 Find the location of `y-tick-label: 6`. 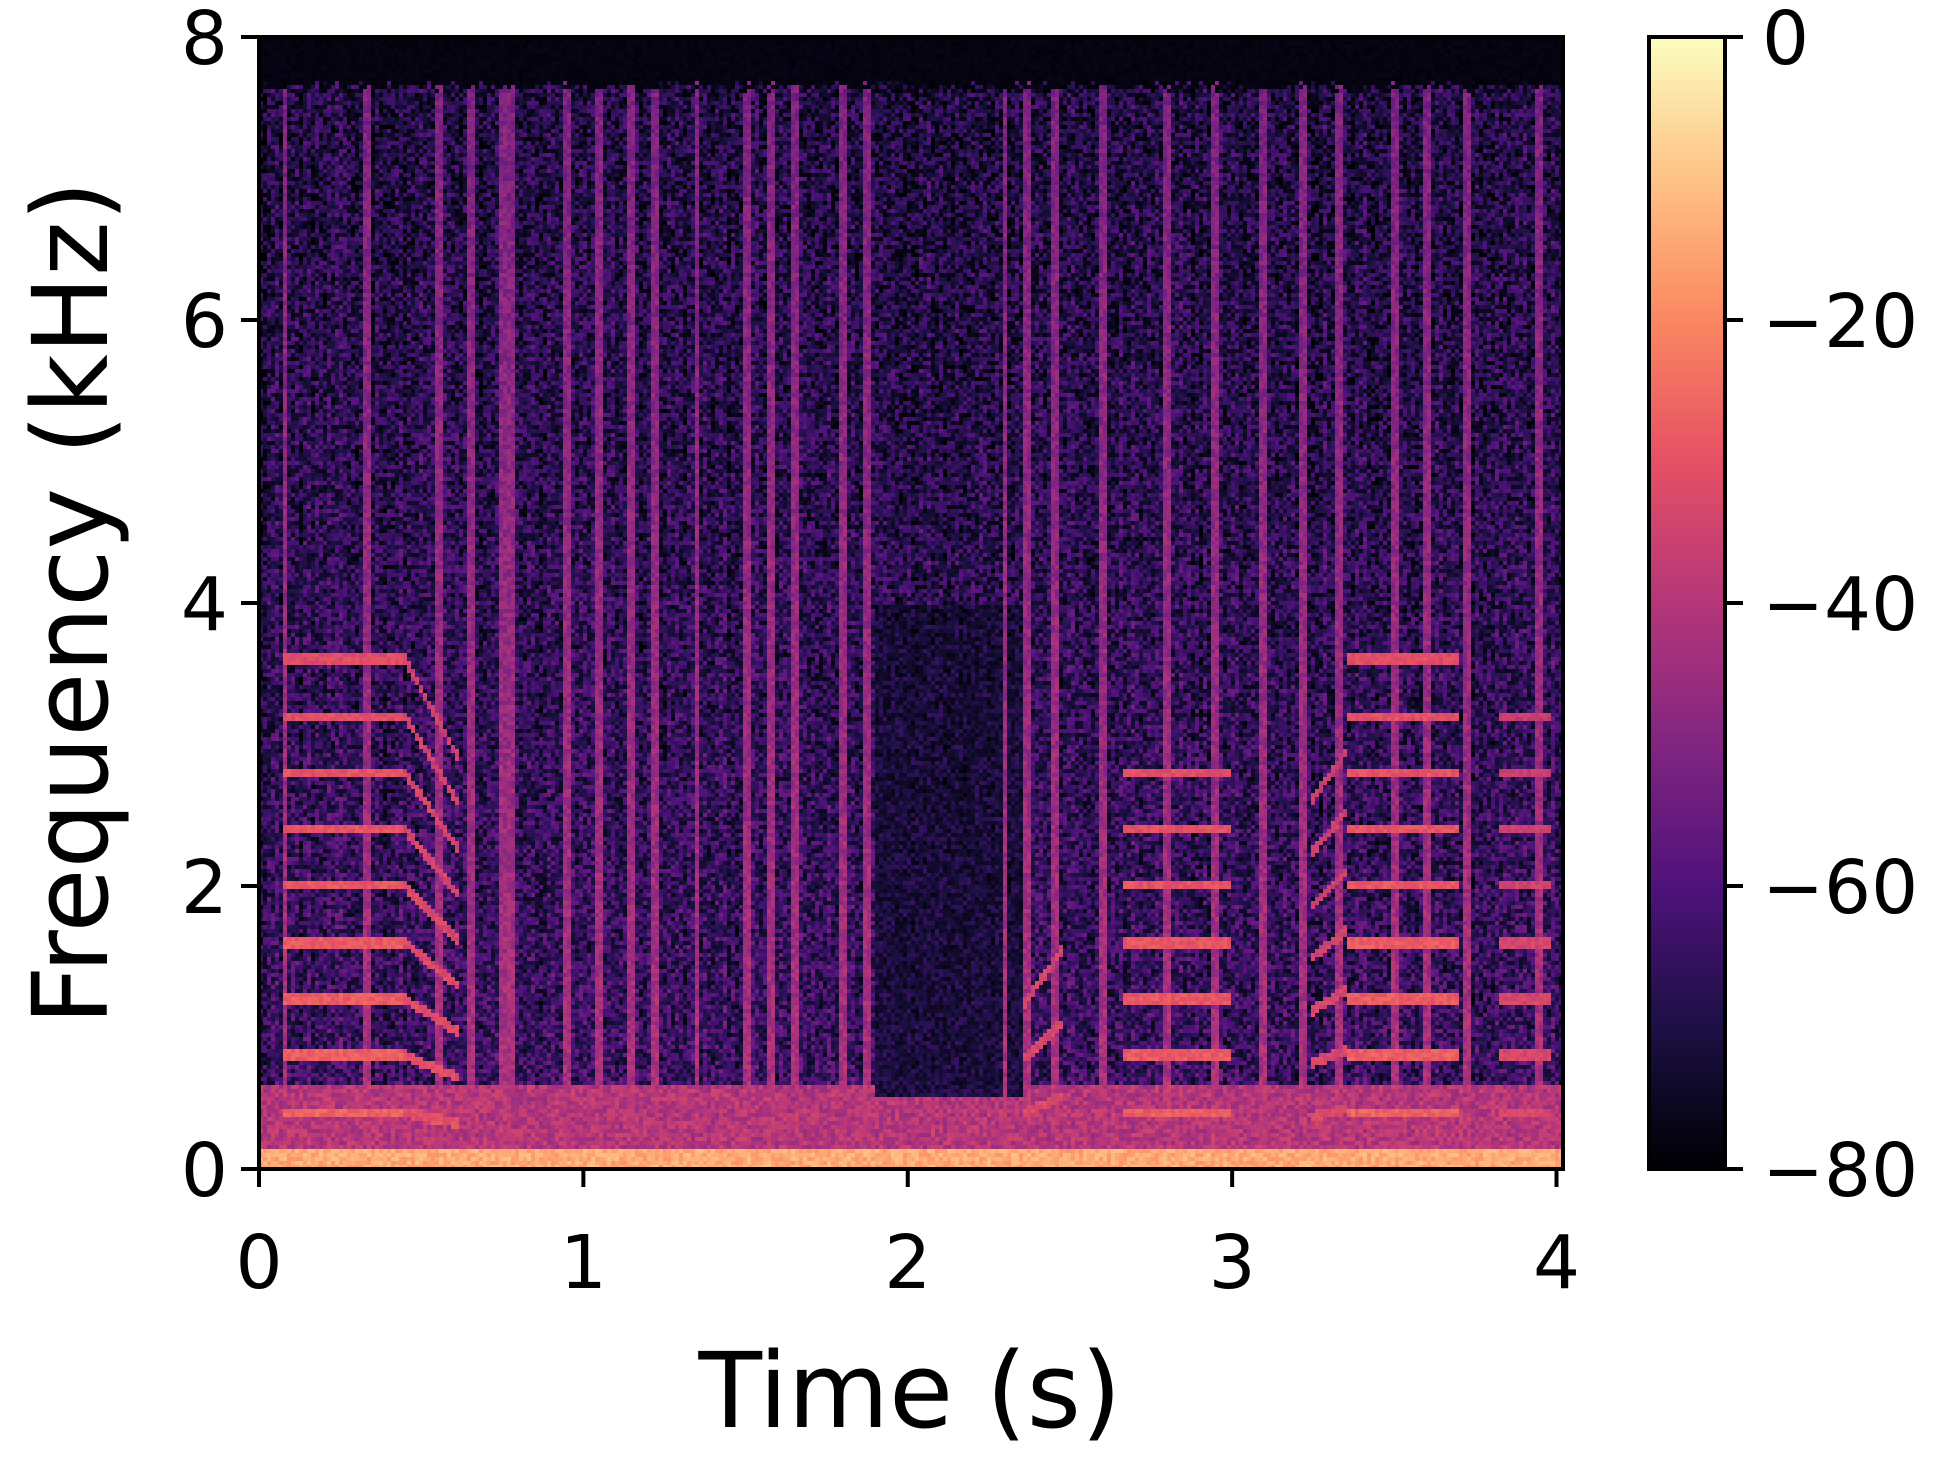

y-tick-label: 6 is located at coordinates (204, 322).